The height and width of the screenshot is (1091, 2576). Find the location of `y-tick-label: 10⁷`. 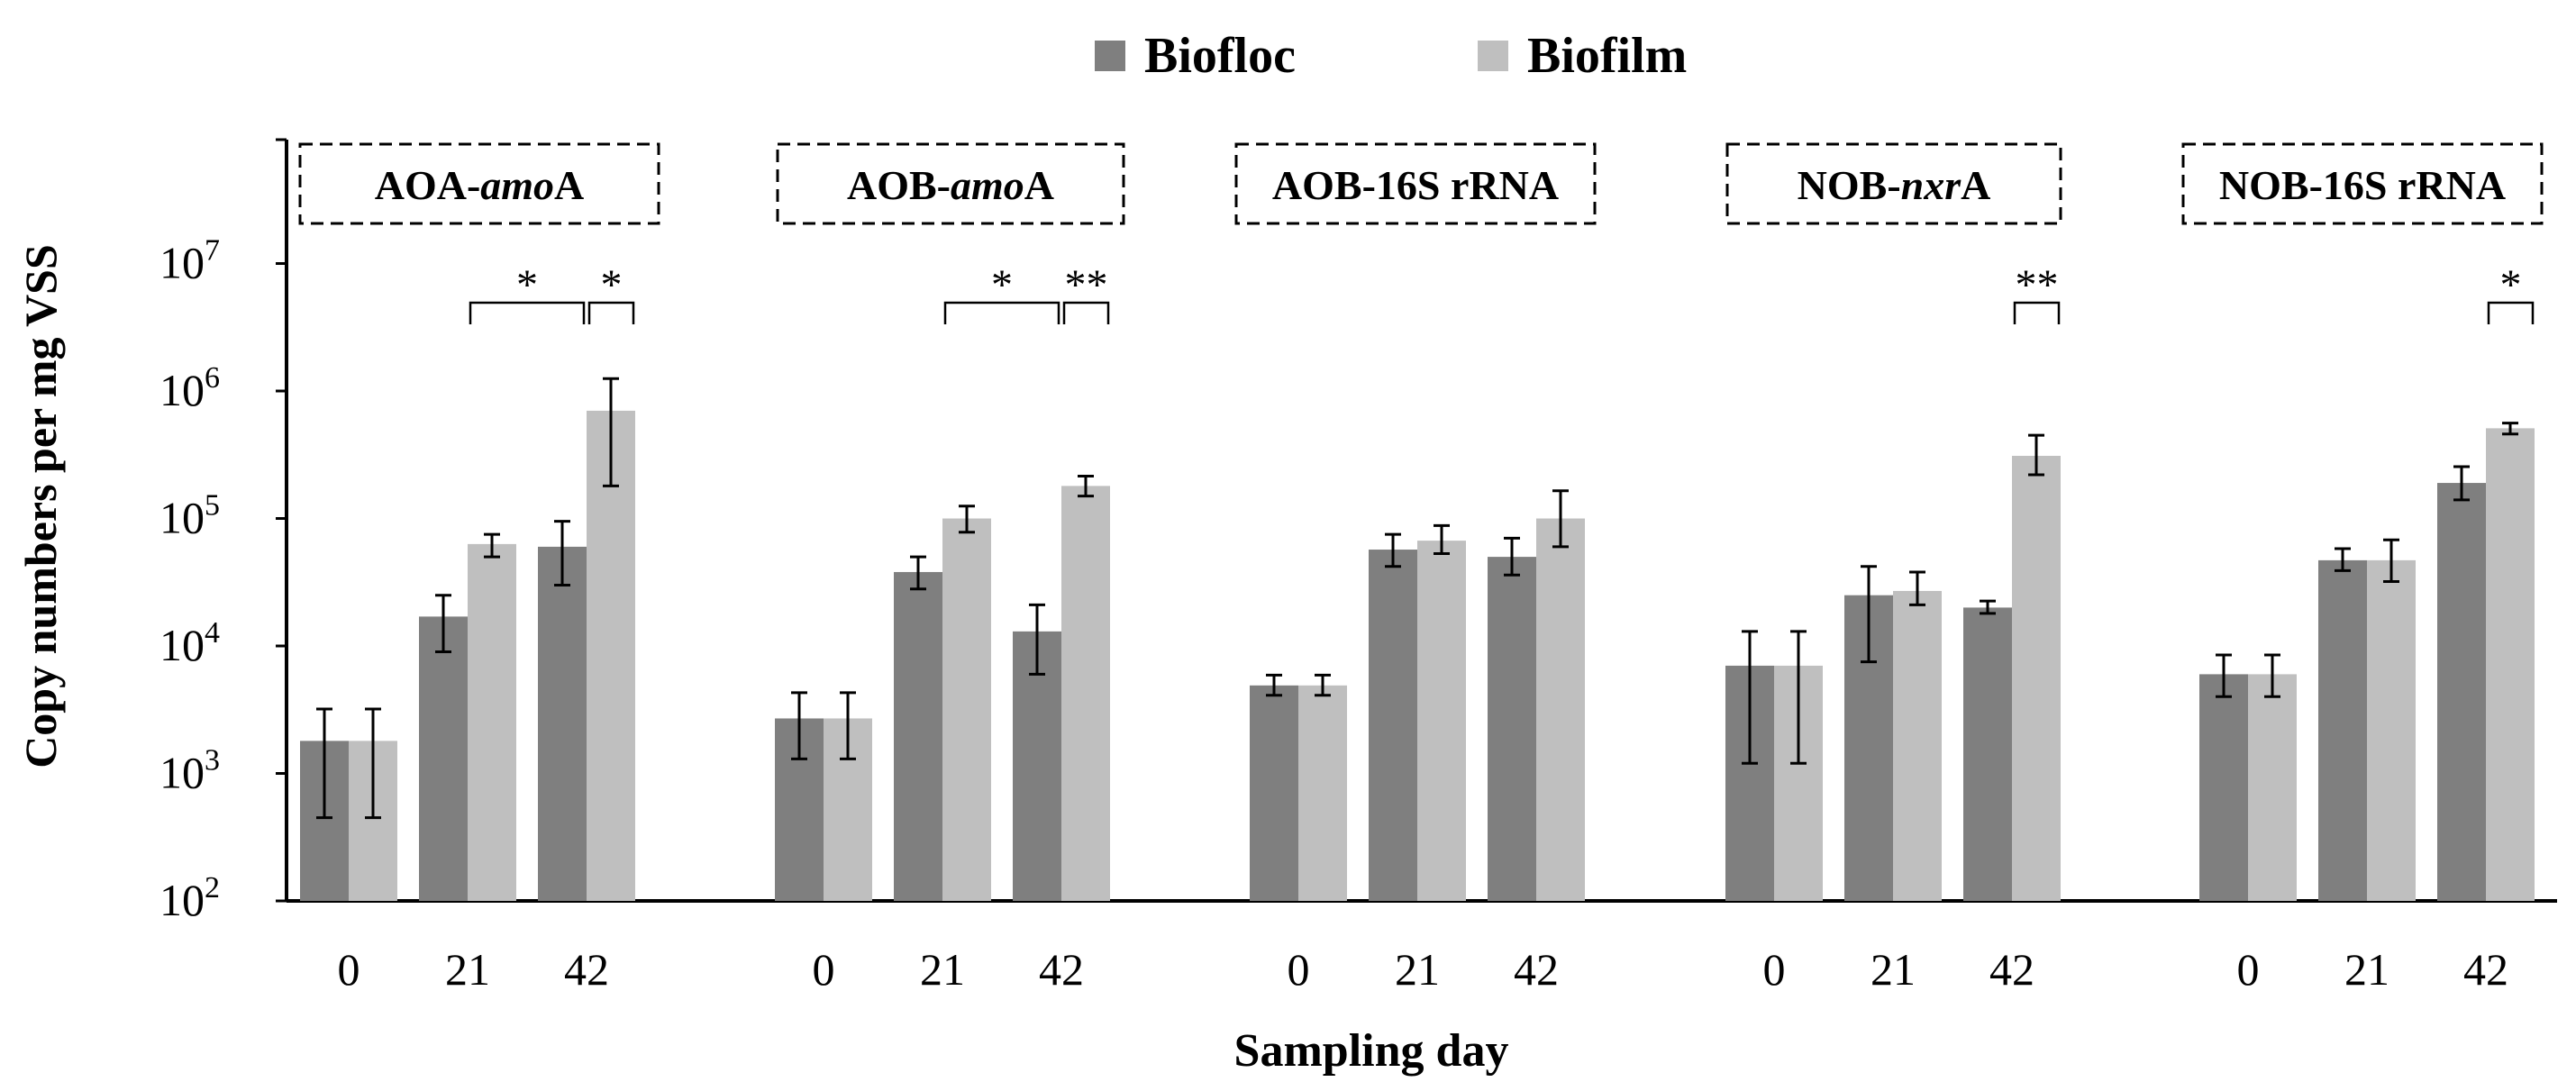

y-tick-label: 10⁷ is located at coordinates (189, 261).